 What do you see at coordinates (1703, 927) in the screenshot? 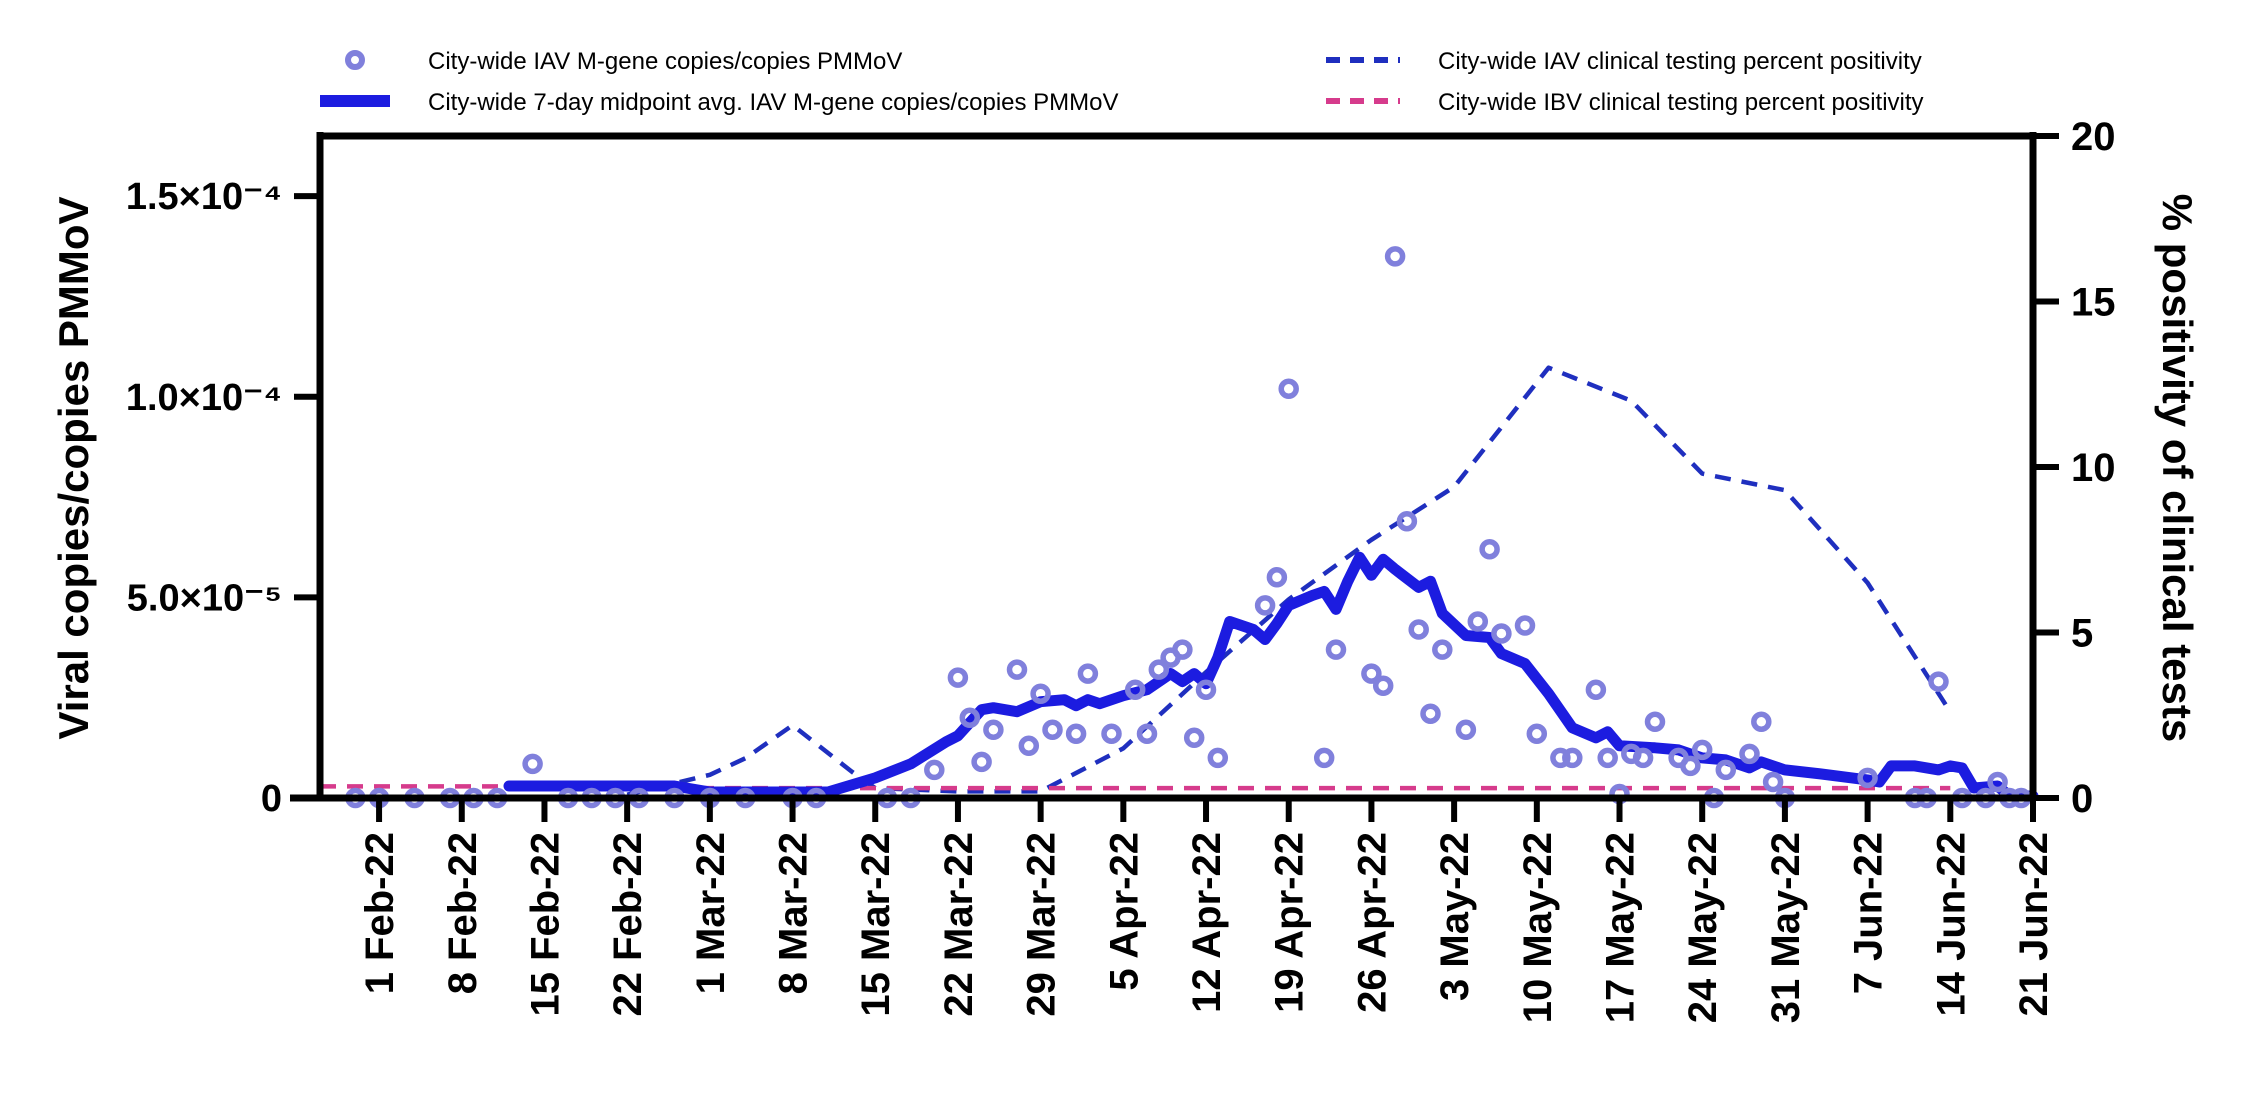
I see `x-tick-label: 24 May-22` at bounding box center [1703, 927].